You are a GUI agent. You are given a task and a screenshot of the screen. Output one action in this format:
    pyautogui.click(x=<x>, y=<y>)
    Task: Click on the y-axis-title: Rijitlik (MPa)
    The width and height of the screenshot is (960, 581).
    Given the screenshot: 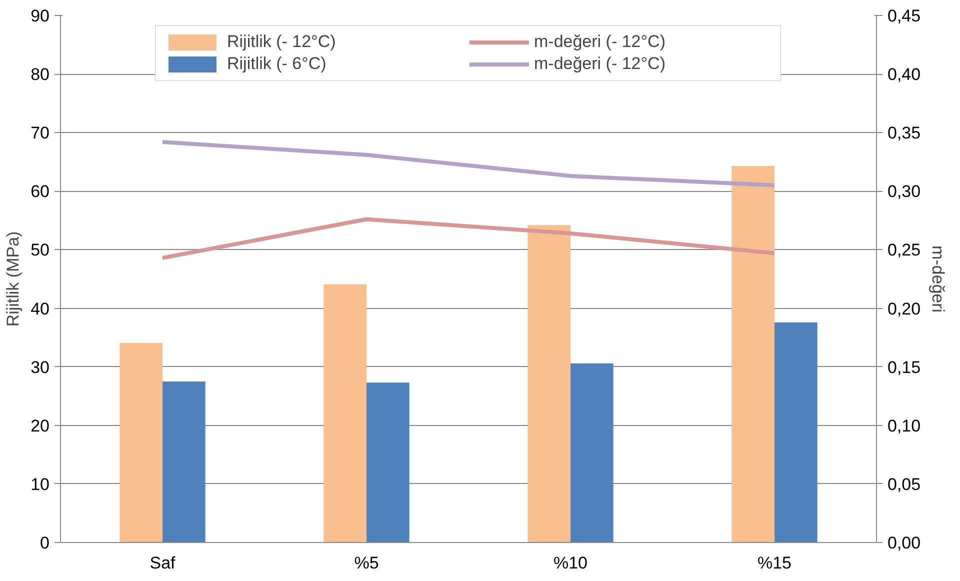 What is the action you would take?
    pyautogui.click(x=13, y=279)
    